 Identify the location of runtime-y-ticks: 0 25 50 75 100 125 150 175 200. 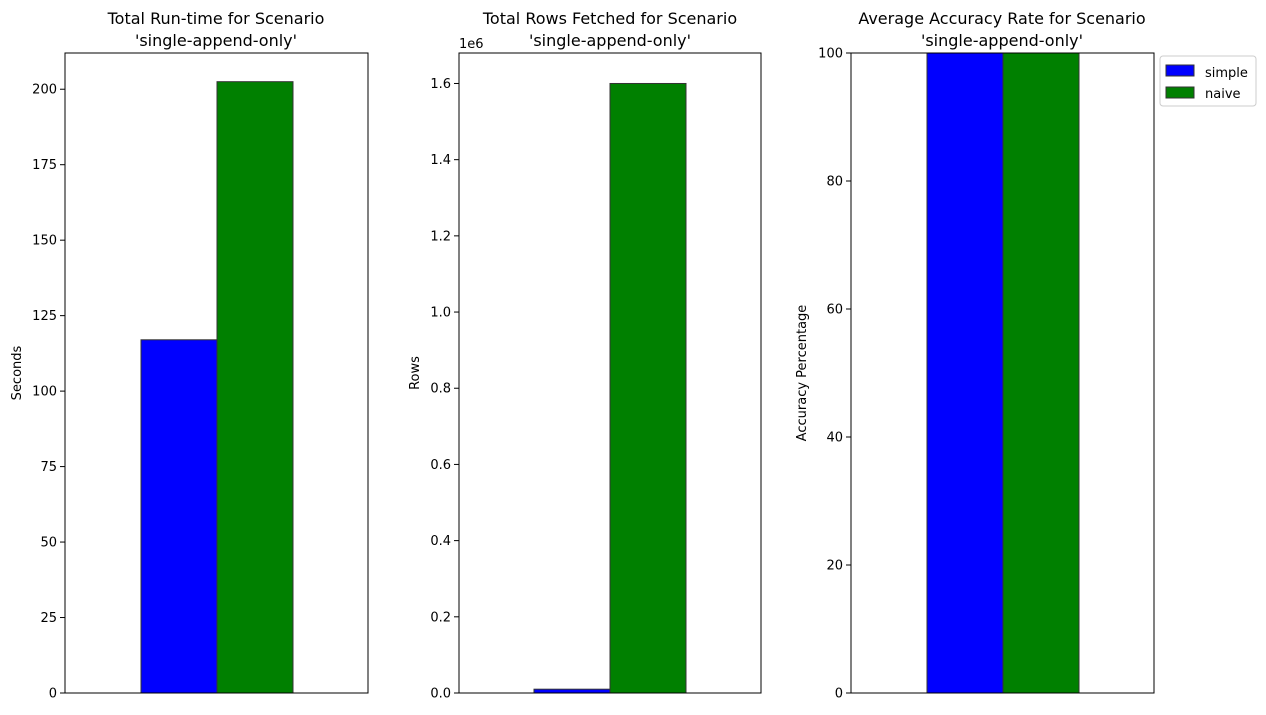
(48, 392).